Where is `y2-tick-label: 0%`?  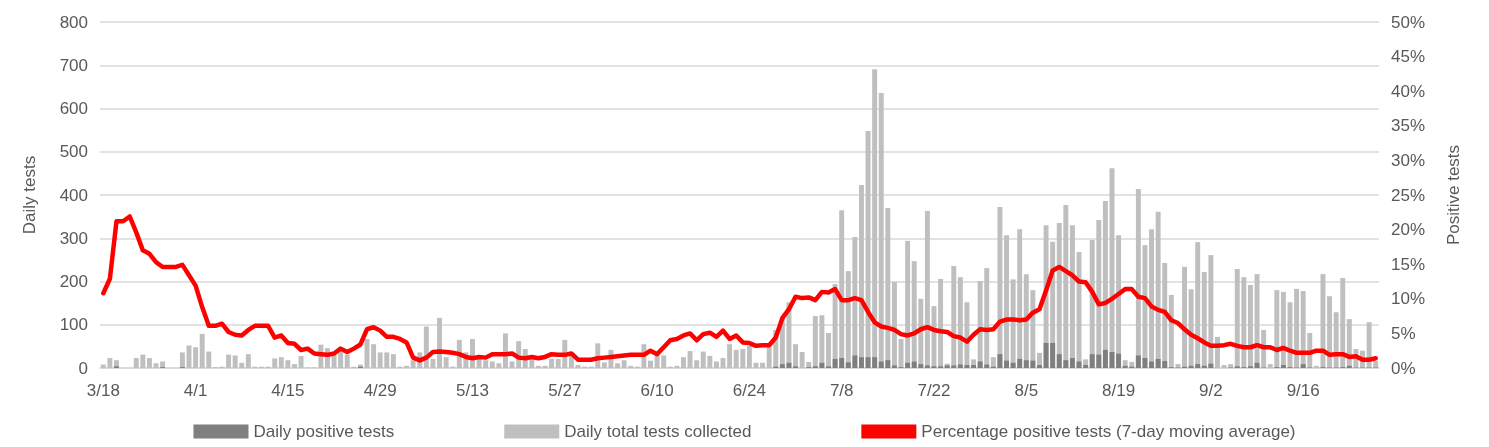 y2-tick-label: 0% is located at coordinates (1403, 368).